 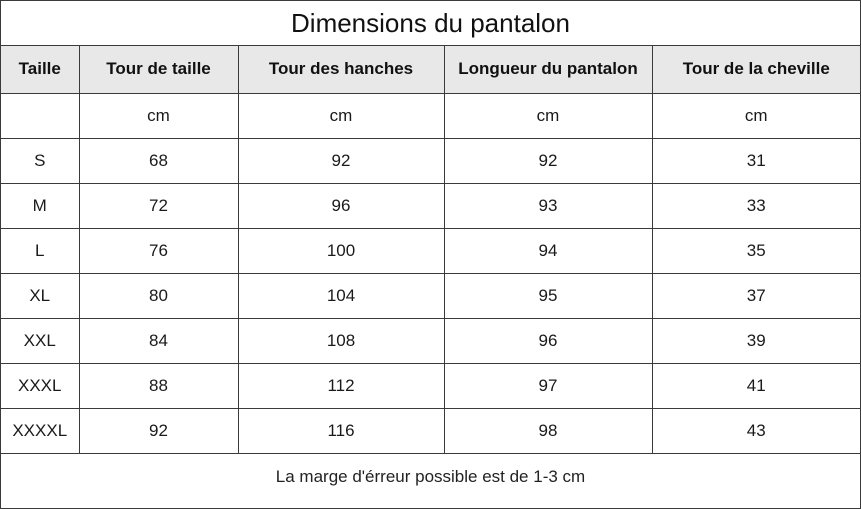 I want to click on table-cell: 93, so click(x=548, y=205).